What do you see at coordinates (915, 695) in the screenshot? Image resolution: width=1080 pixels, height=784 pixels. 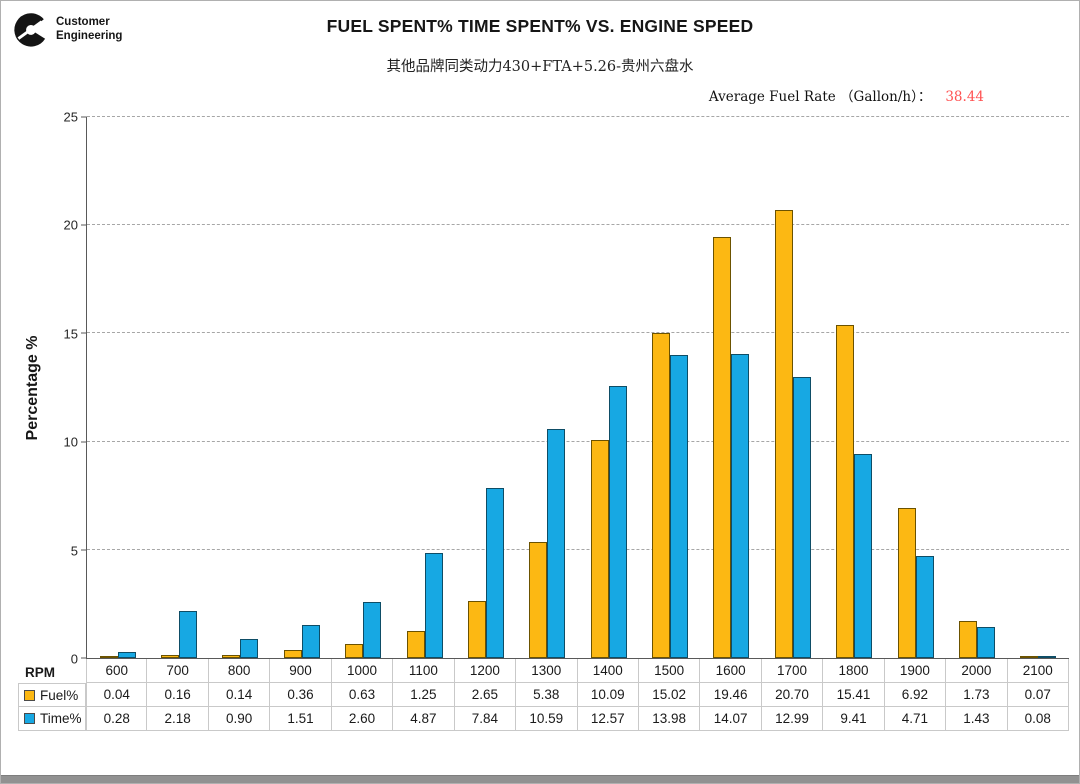 I see `fuel-value-cell: 6.92` at bounding box center [915, 695].